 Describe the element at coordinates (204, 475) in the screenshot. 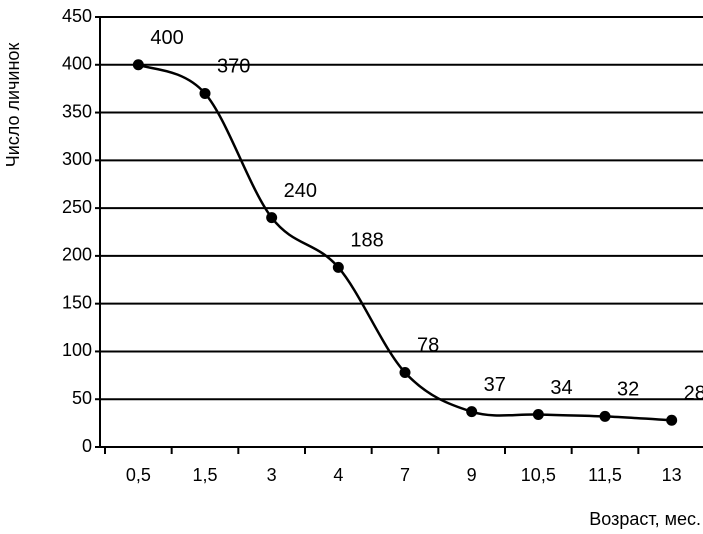

I see `x-tick-label: 1,5` at that location.